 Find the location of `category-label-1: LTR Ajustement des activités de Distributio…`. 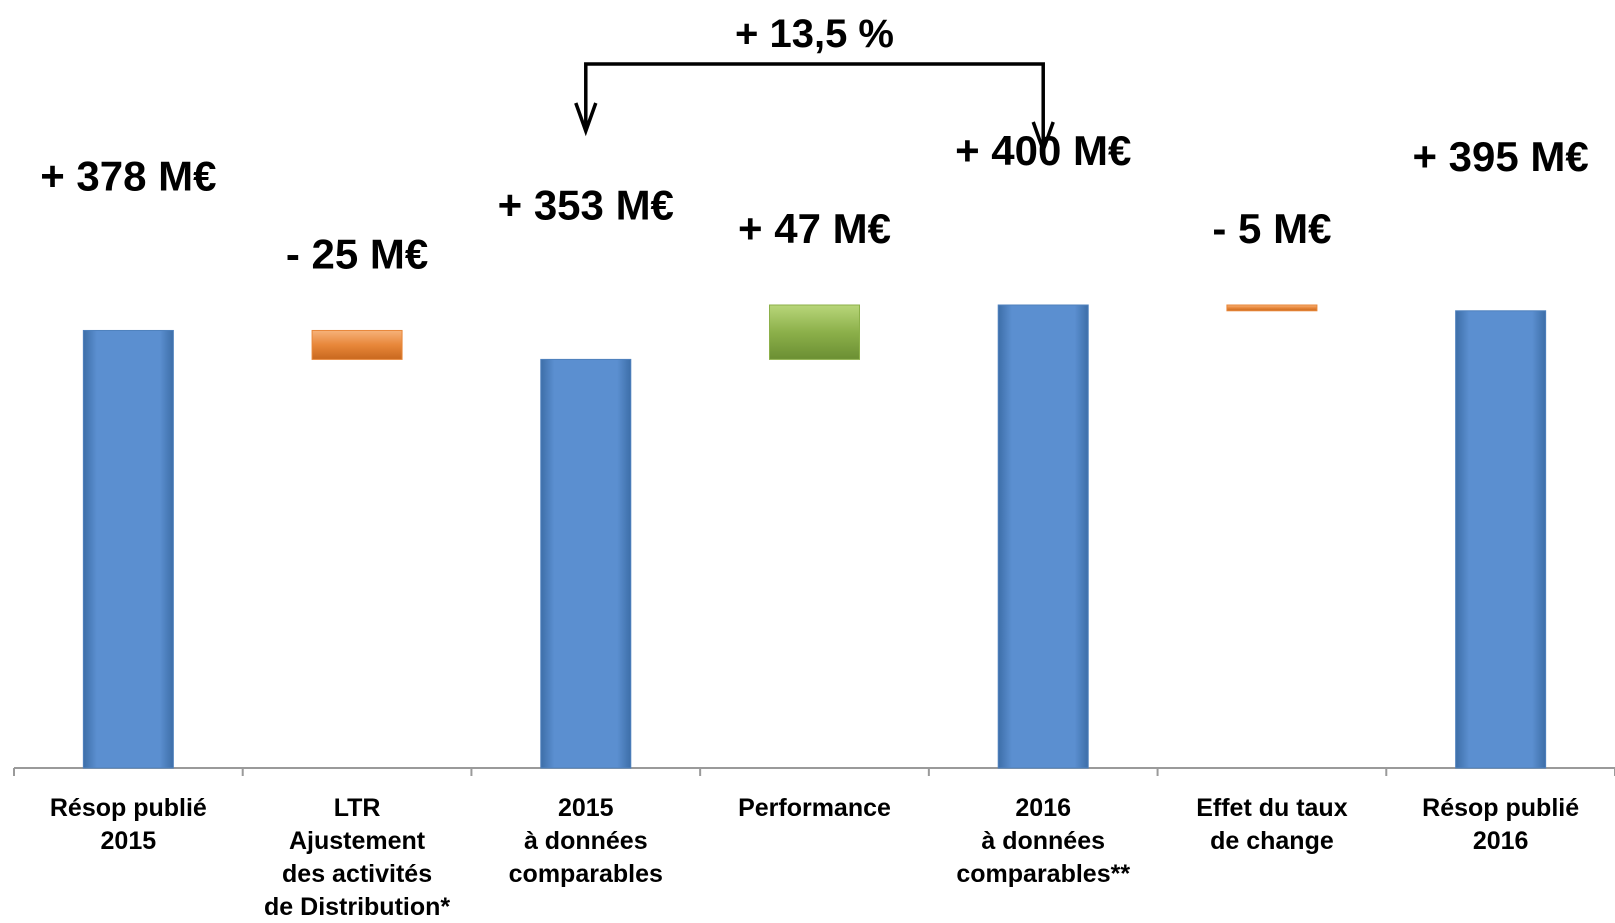

category-label-1: LTR Ajustement des activités de Distributio… is located at coordinates (357, 857).